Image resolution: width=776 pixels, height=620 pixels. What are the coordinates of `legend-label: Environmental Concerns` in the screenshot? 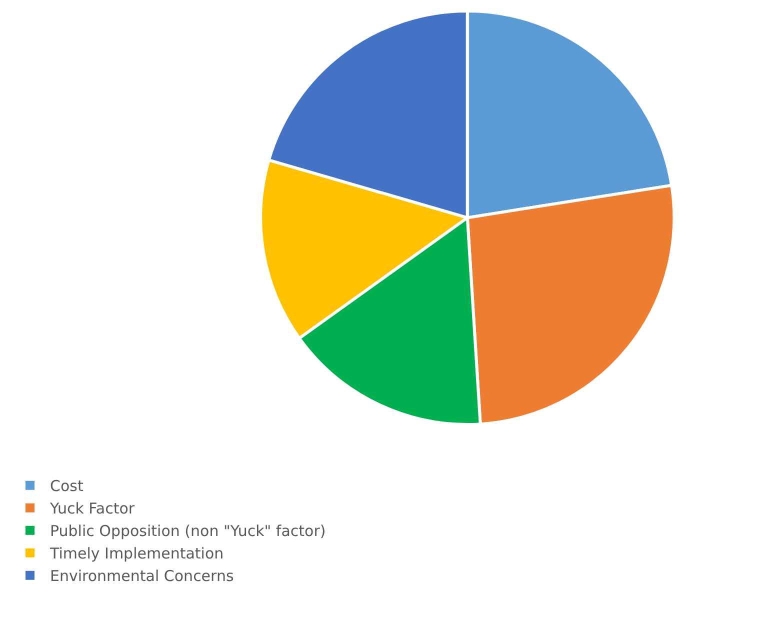 It's located at (142, 576).